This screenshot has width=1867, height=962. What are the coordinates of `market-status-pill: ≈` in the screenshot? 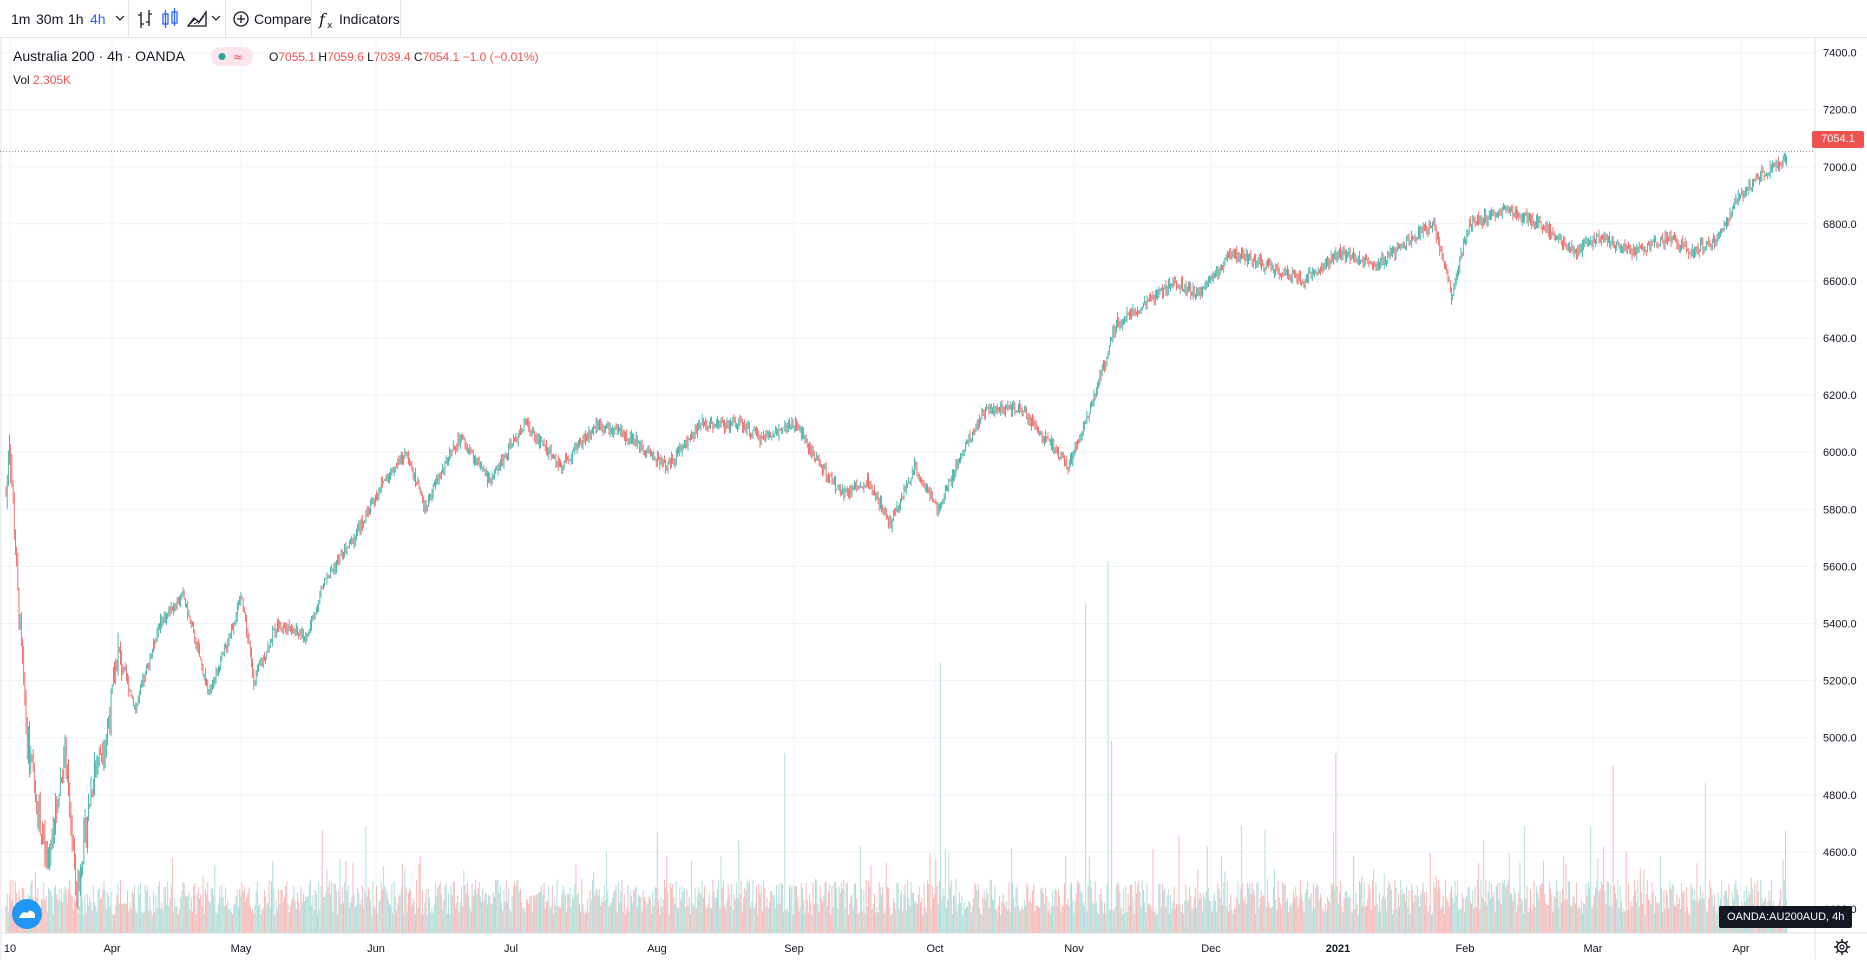 It's located at (232, 56).